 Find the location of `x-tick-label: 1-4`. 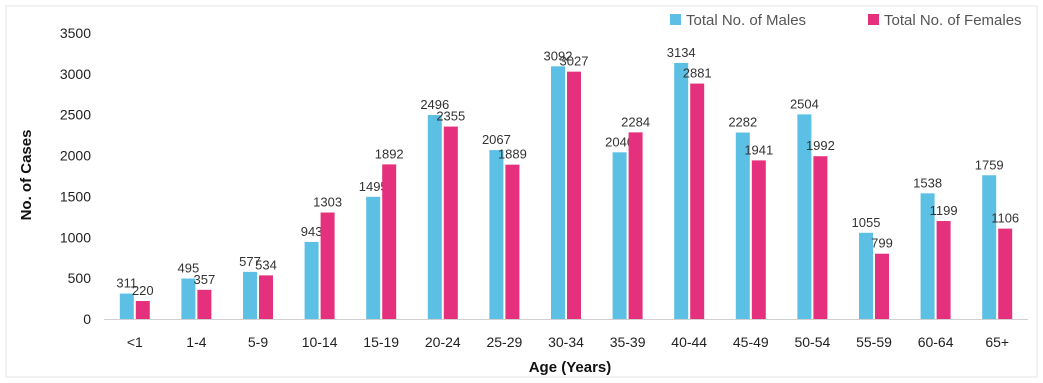

x-tick-label: 1-4 is located at coordinates (196, 342).